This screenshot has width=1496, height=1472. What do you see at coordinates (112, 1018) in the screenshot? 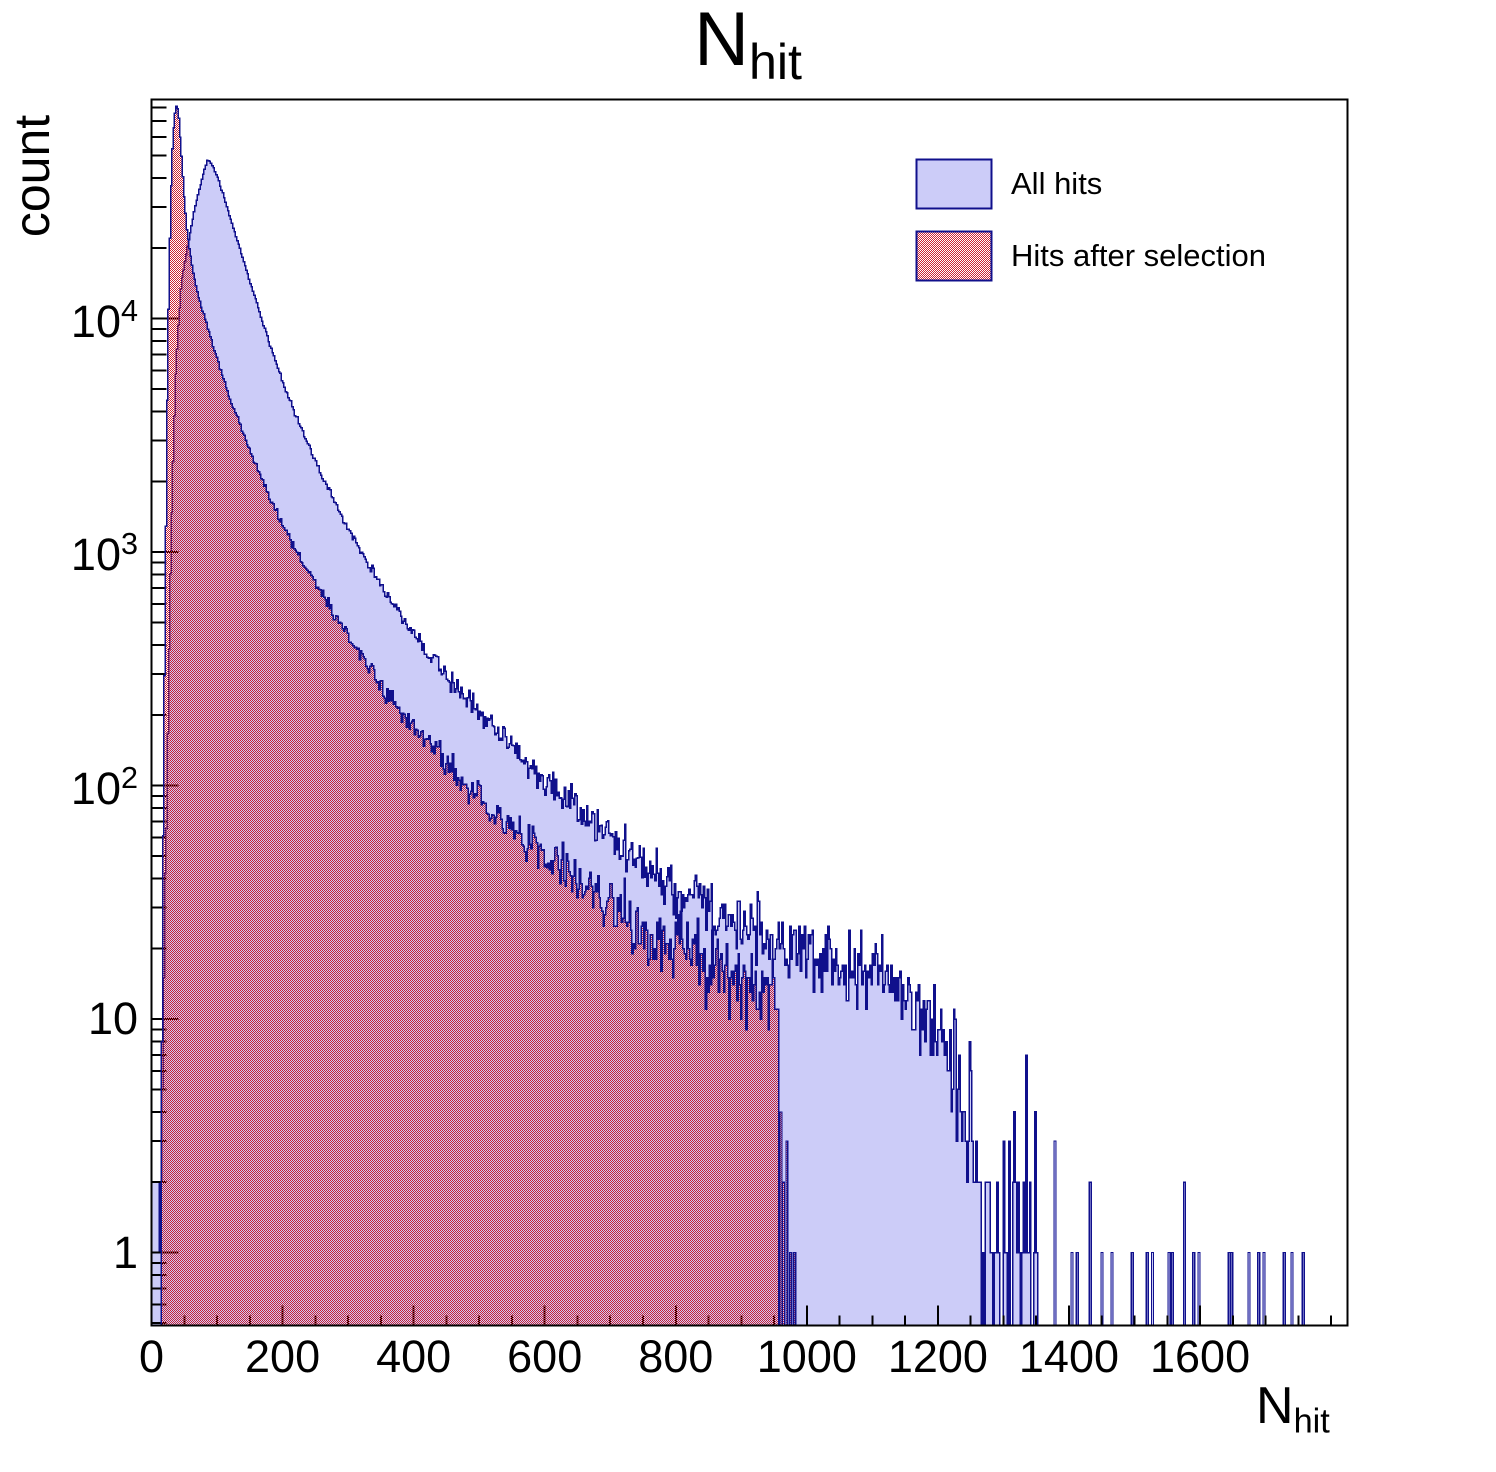
I see `y-tick-label: 10` at bounding box center [112, 1018].